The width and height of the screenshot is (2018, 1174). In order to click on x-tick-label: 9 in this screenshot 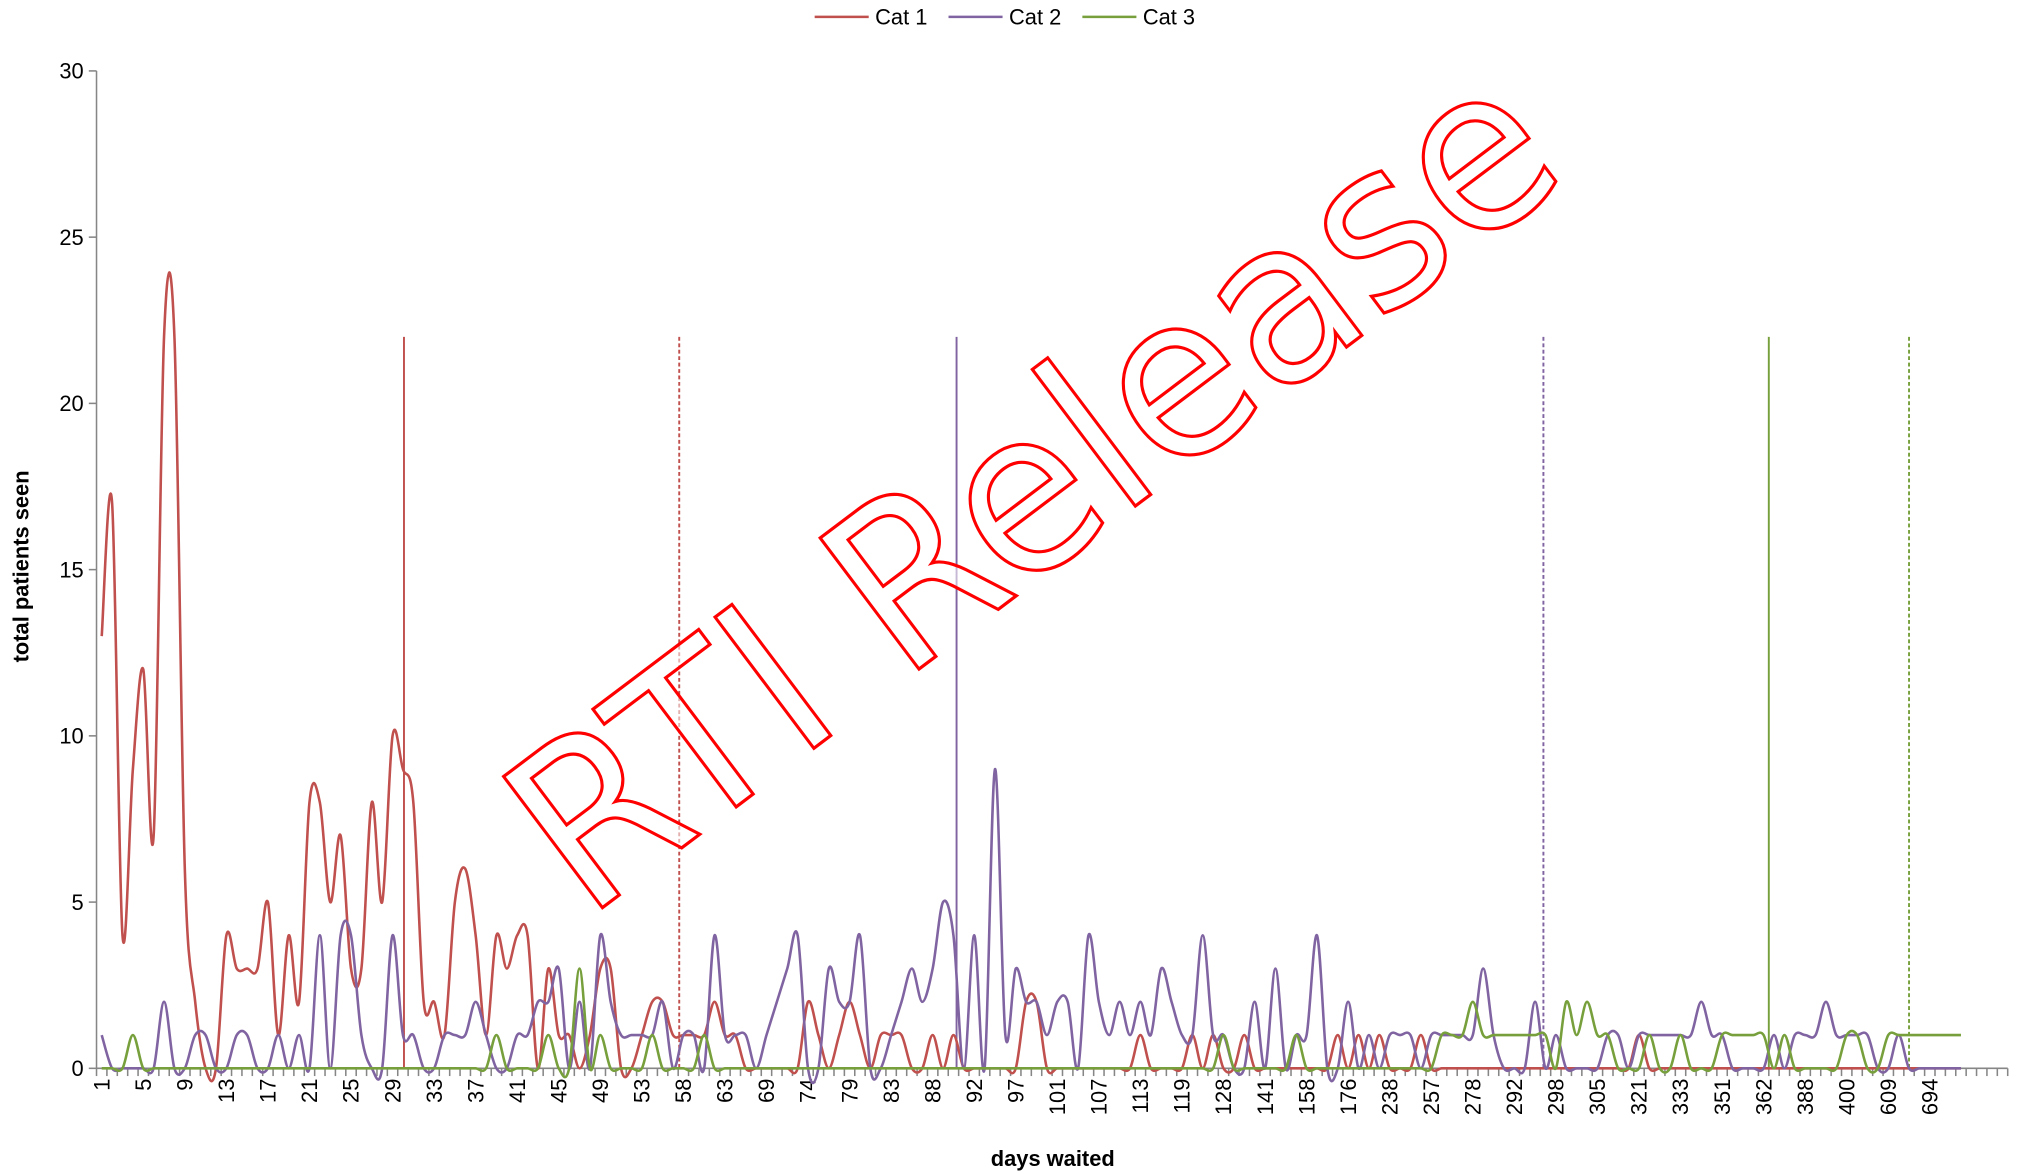, I will do `click(185, 1085)`.